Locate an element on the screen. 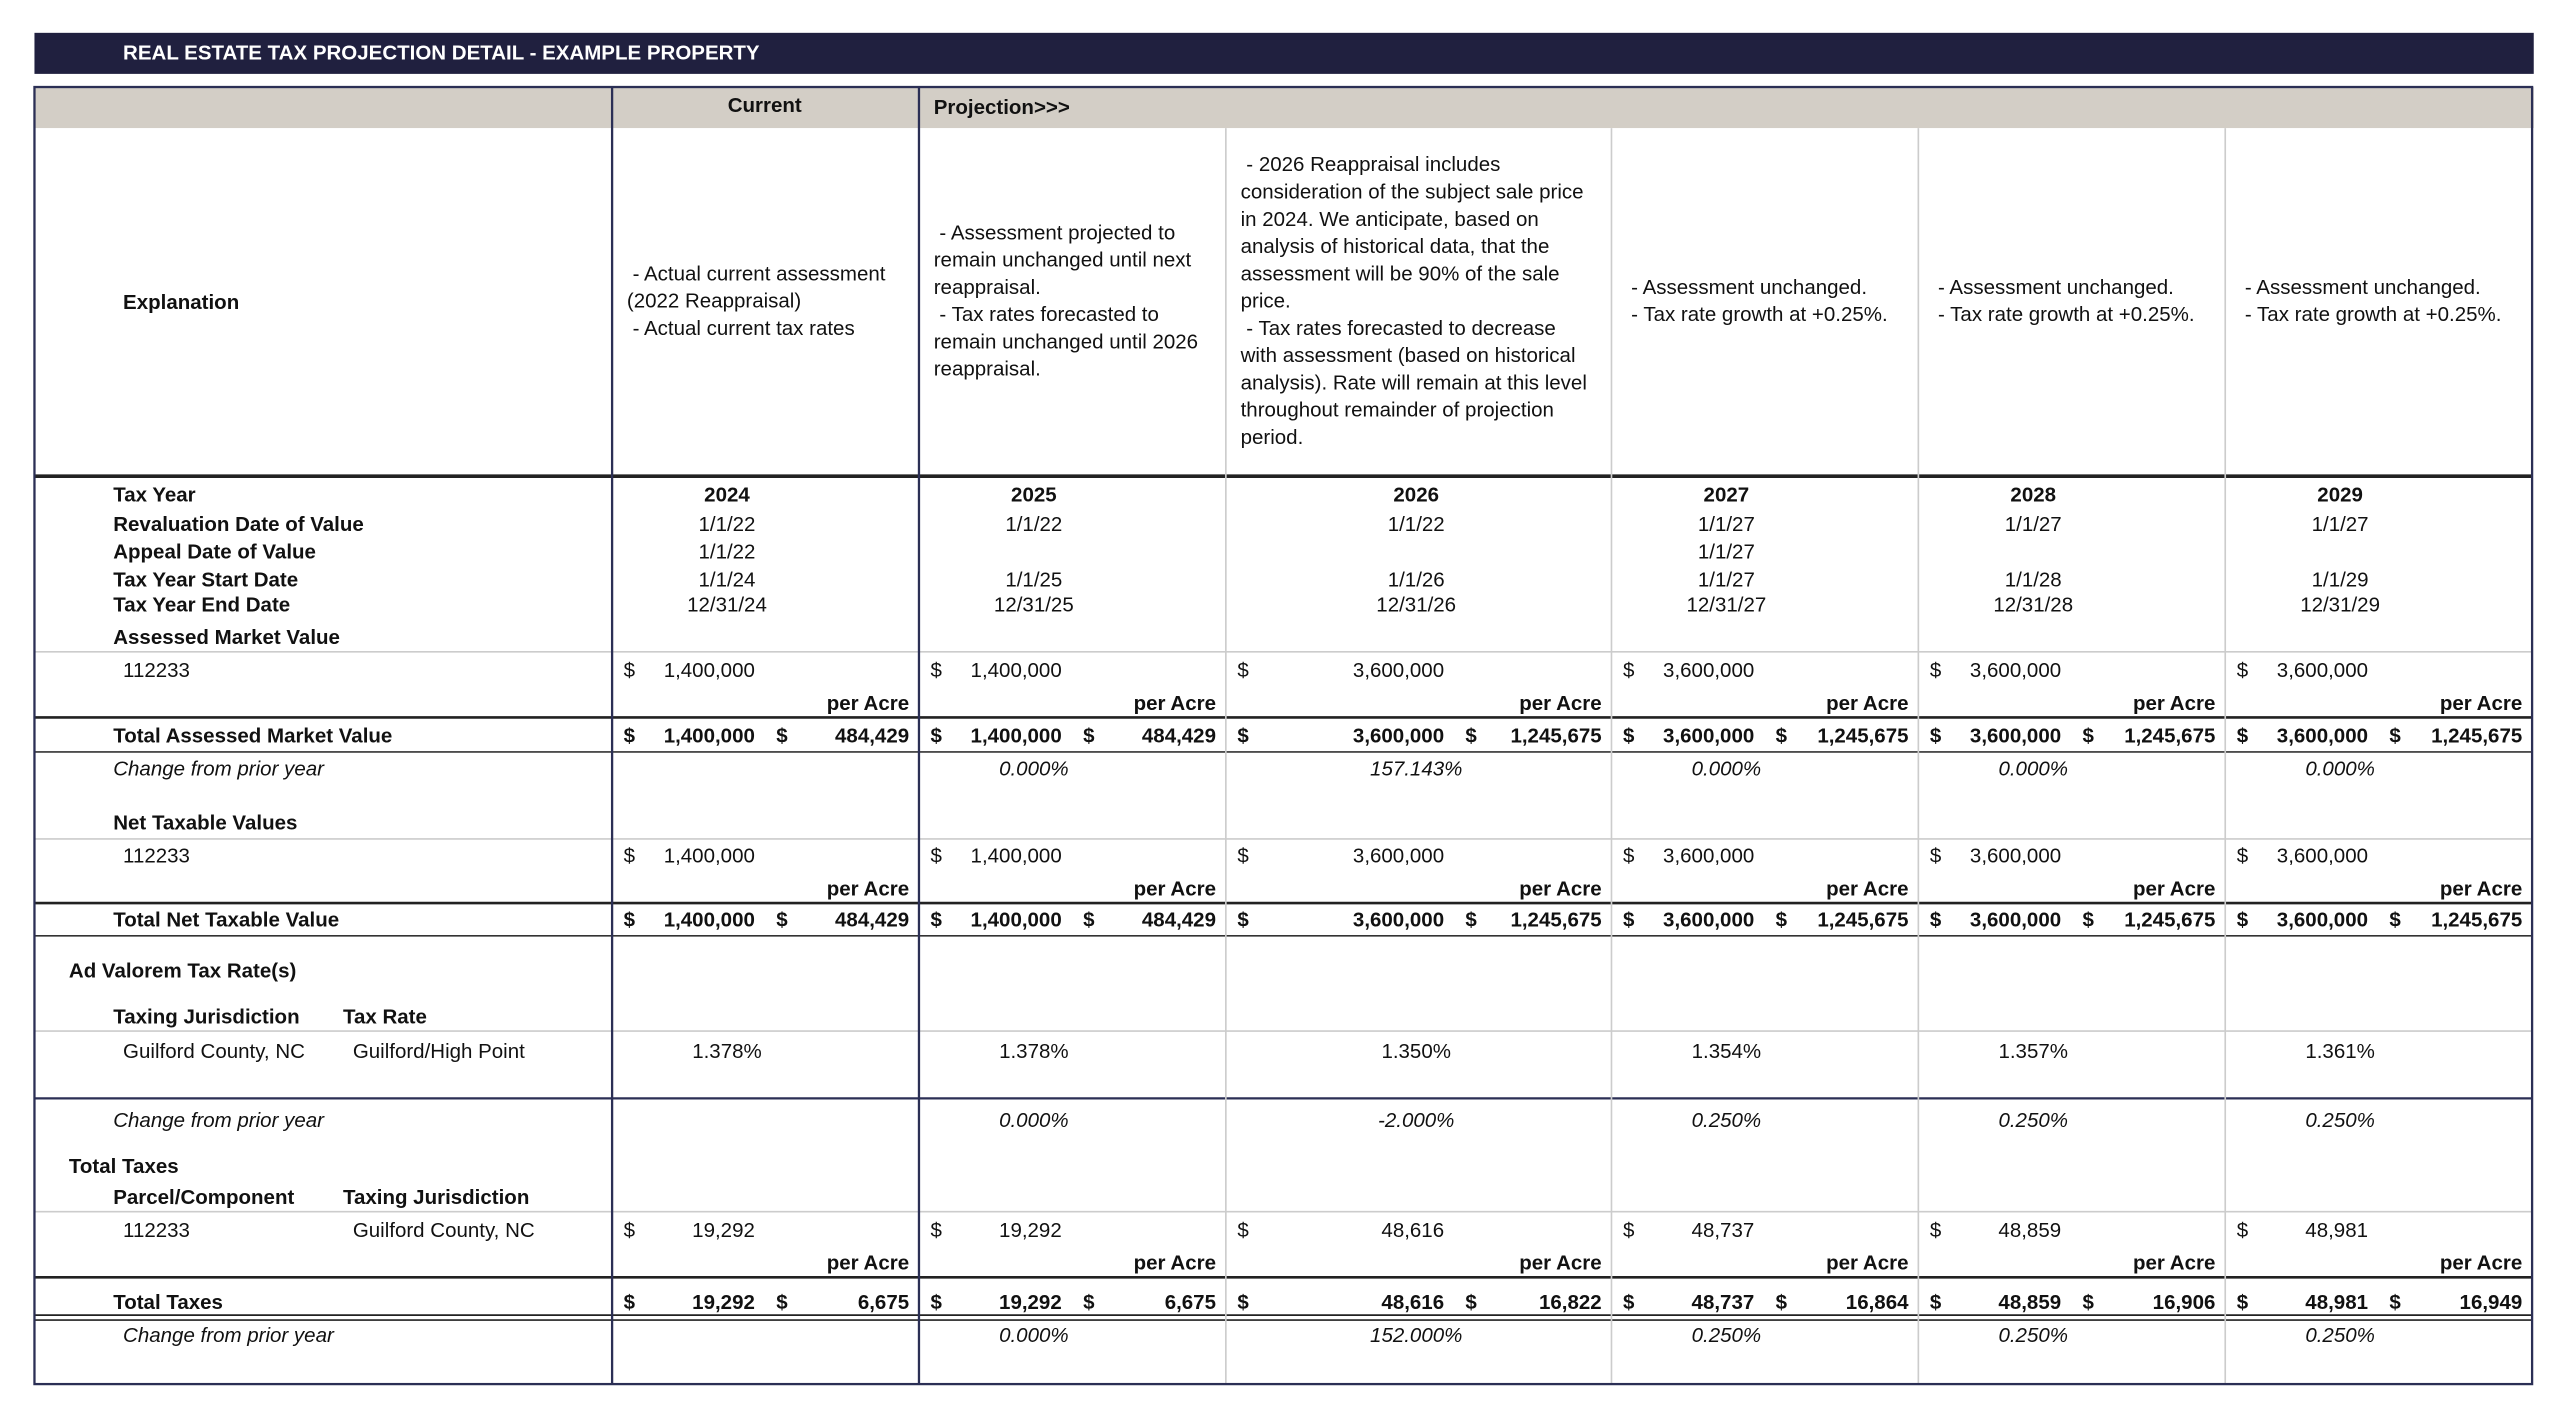 Image resolution: width=2560 pixels, height=1412 pixels. date: 12/31/26 is located at coordinates (1416, 604).